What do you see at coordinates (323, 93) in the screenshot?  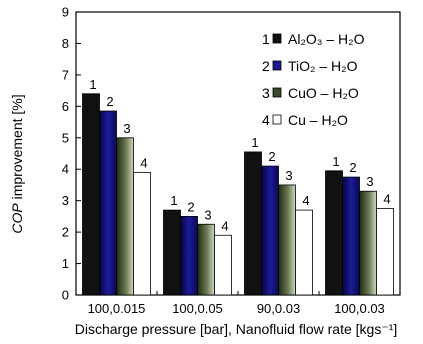 I see `legend-label: CuO – H₂O` at bounding box center [323, 93].